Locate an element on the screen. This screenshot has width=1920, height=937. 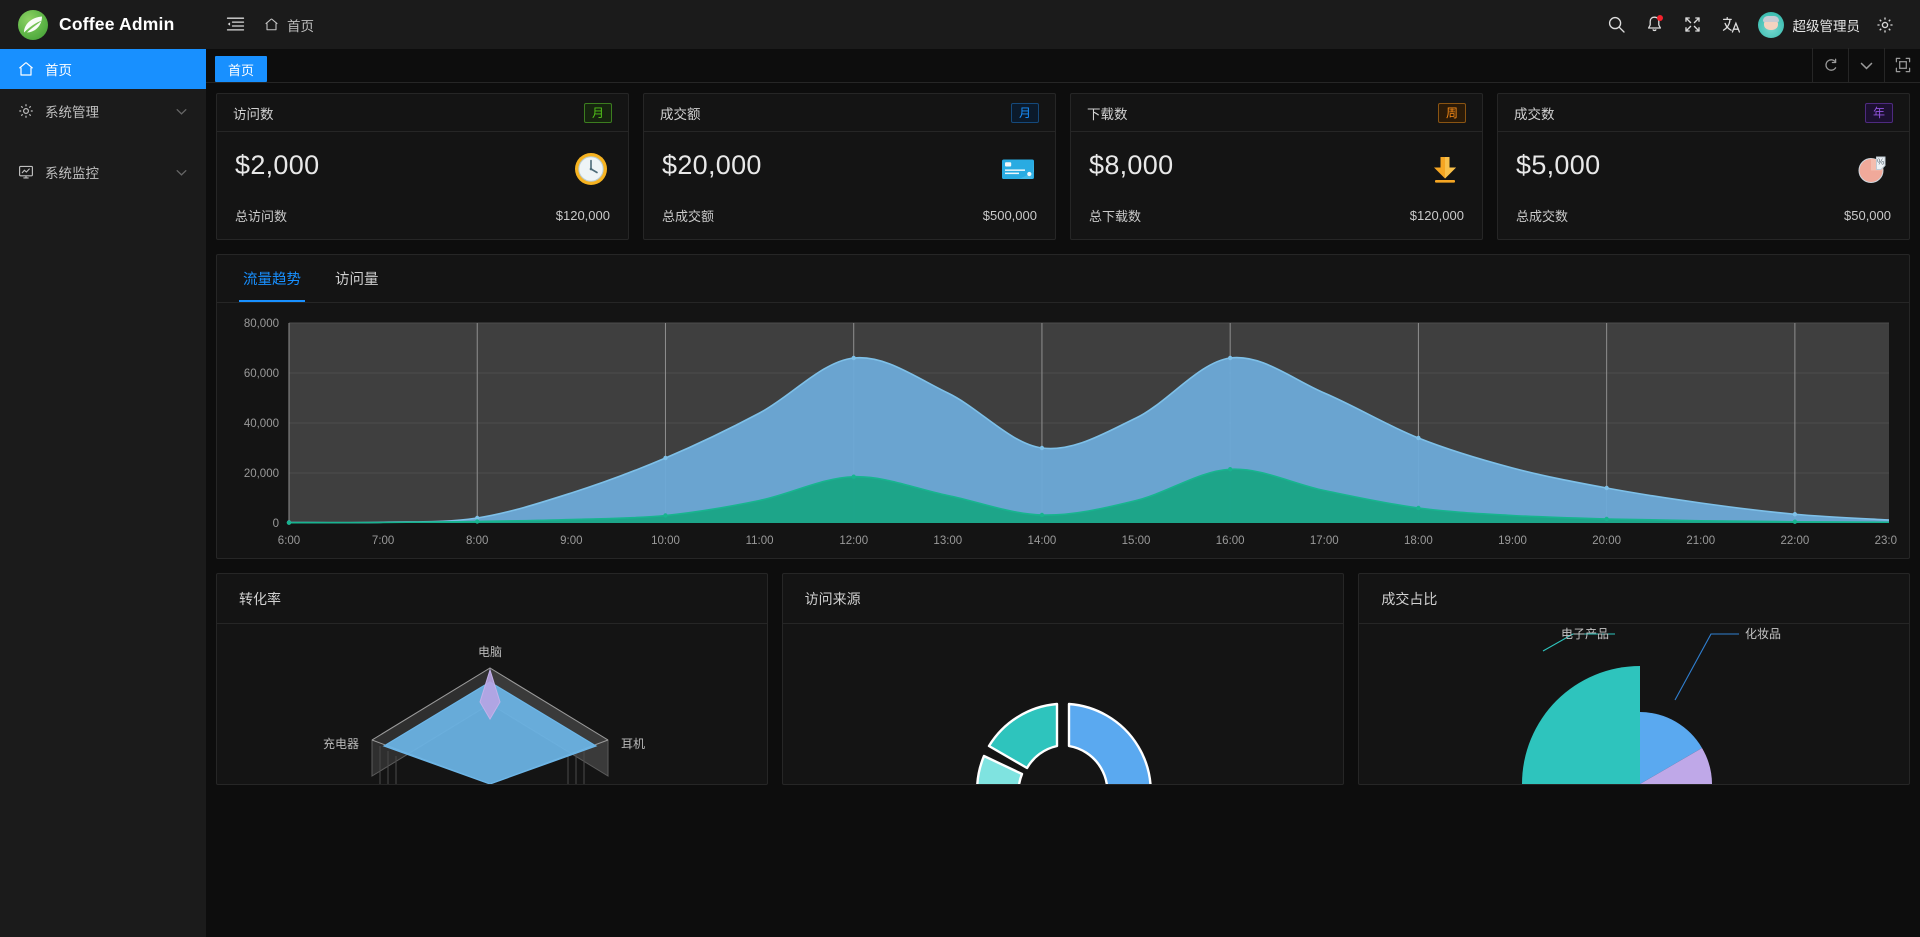
clock-icon is located at coordinates (591, 169).